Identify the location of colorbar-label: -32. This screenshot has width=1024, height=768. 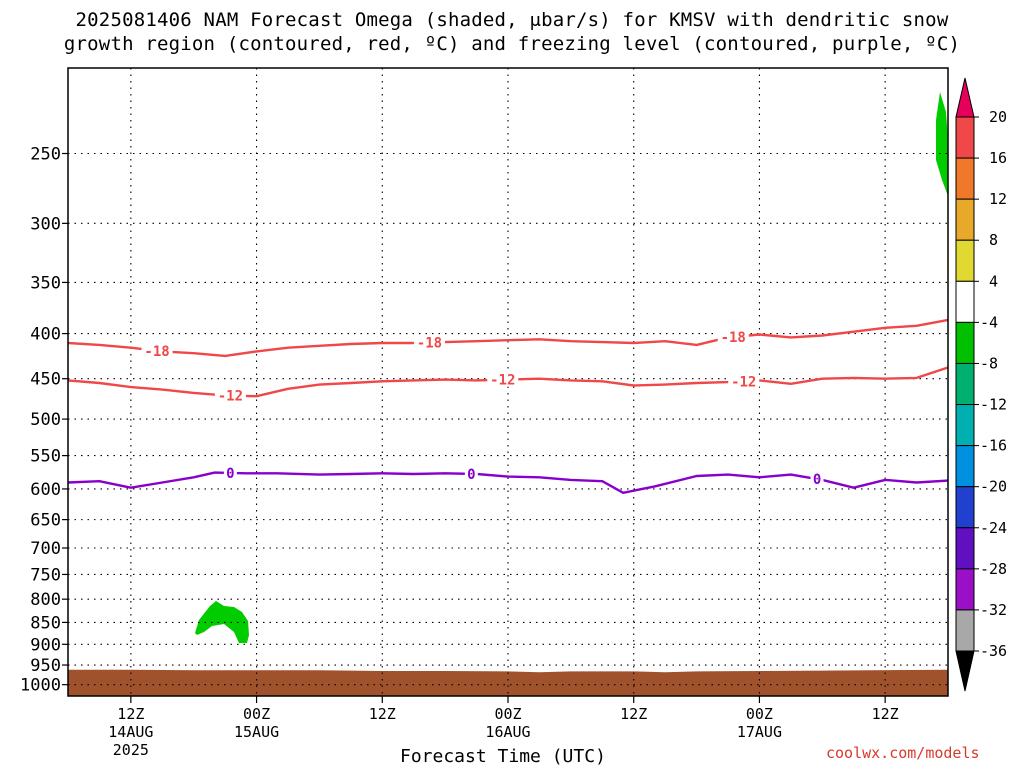
(993, 610).